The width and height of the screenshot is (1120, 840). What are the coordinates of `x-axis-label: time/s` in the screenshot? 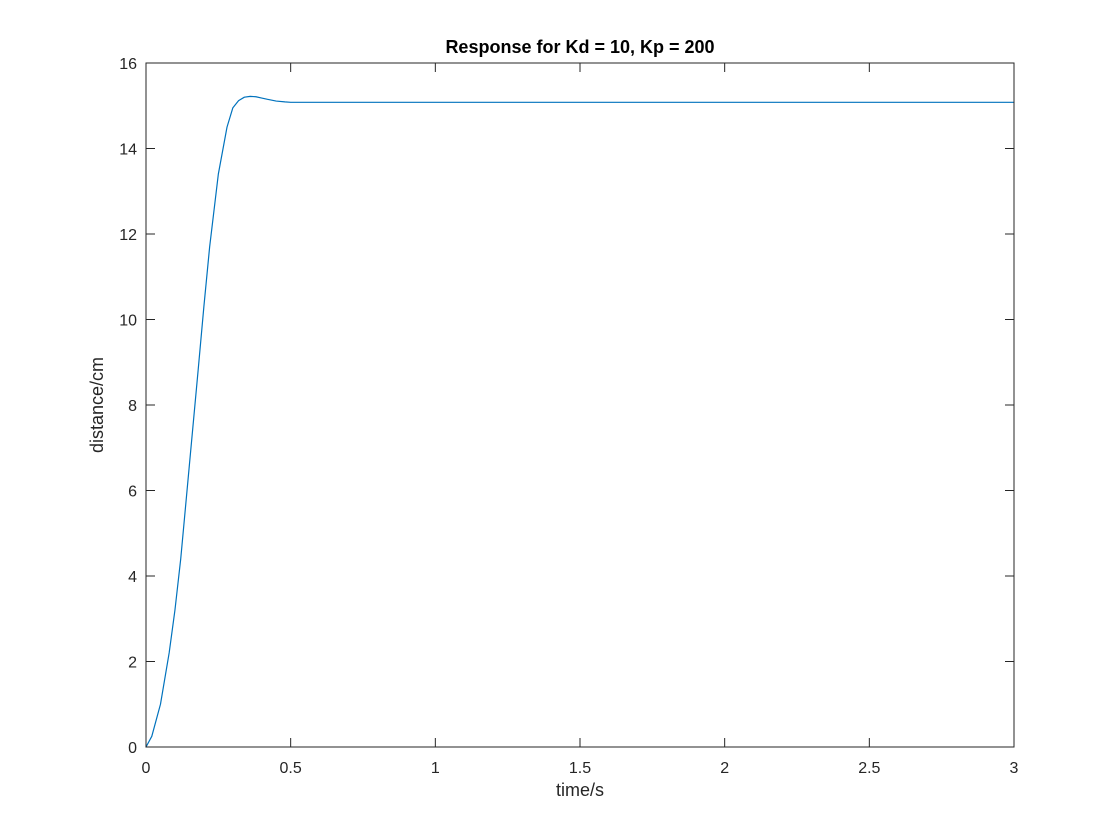 It's located at (580, 790).